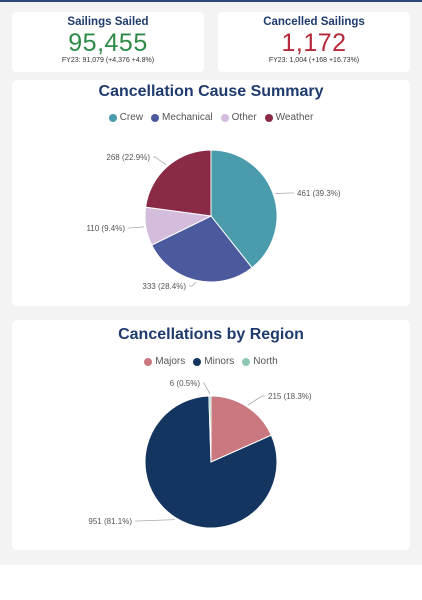 The width and height of the screenshot is (422, 600). I want to click on kpi-subtext: FY23: 91,079 (+4,376 +4.8%), so click(108, 60).